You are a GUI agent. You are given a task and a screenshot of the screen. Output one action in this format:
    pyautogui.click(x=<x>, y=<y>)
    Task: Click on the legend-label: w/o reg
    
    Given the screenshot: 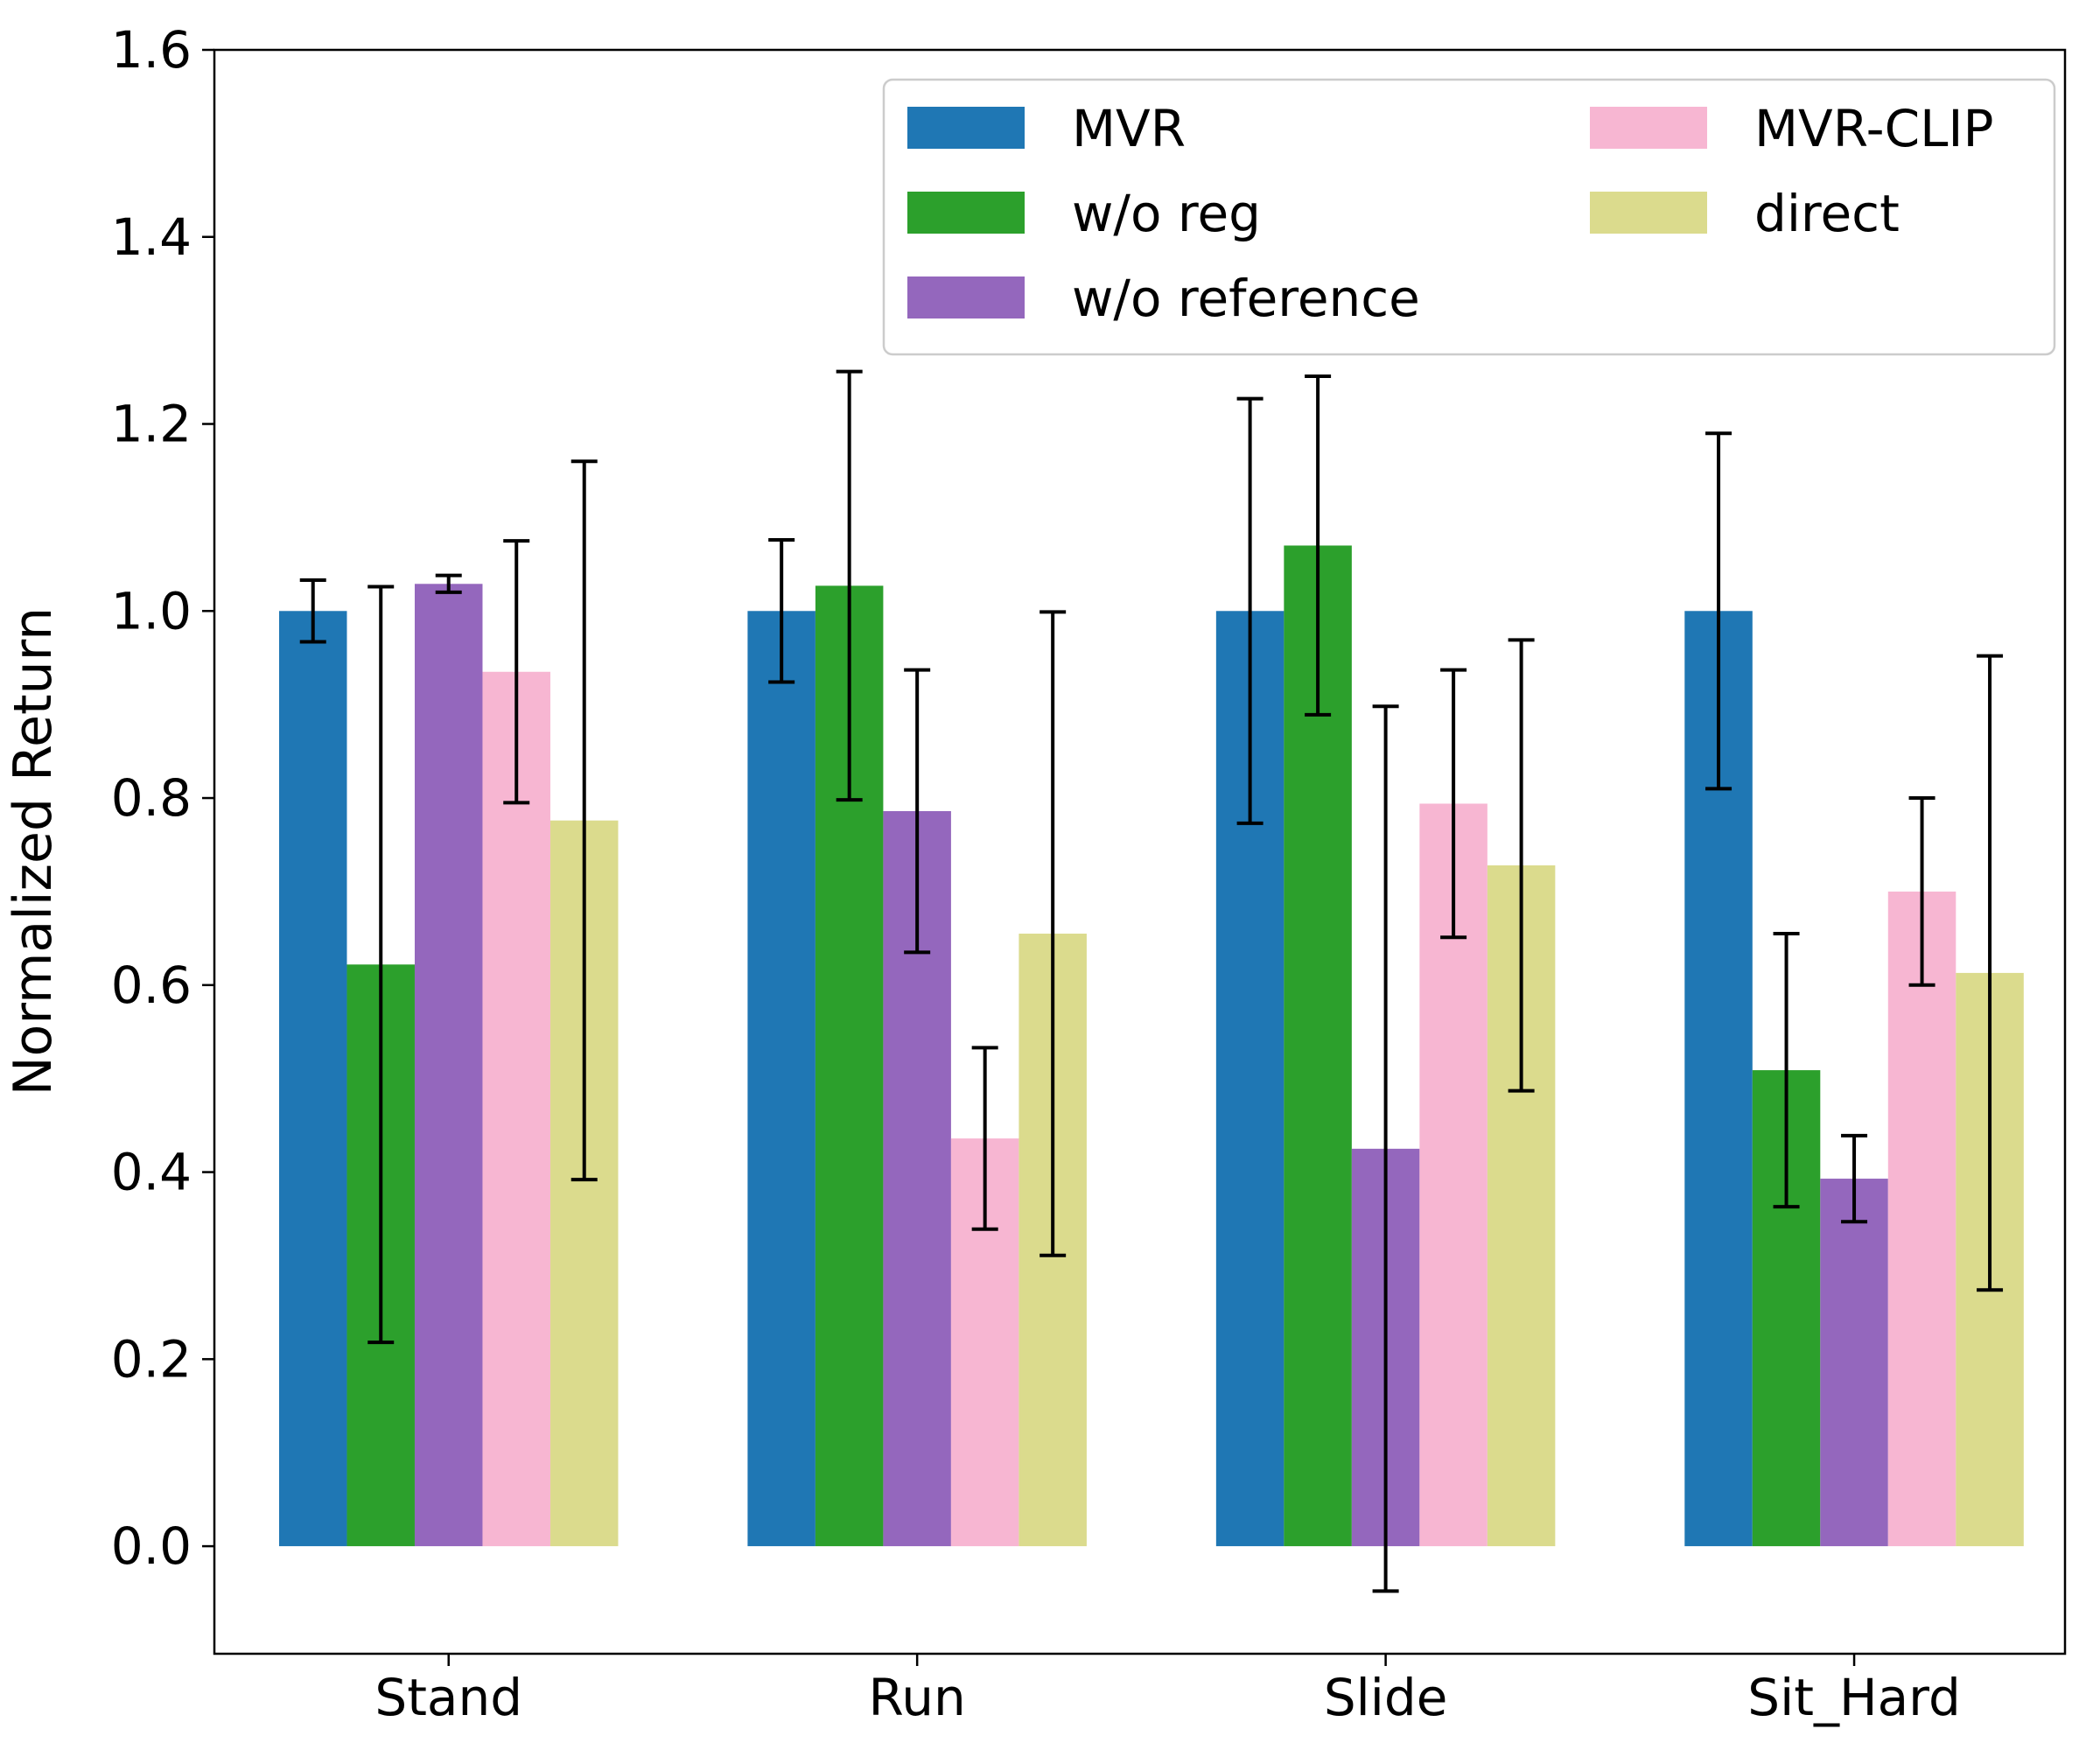 What is the action you would take?
    pyautogui.click(x=1166, y=213)
    